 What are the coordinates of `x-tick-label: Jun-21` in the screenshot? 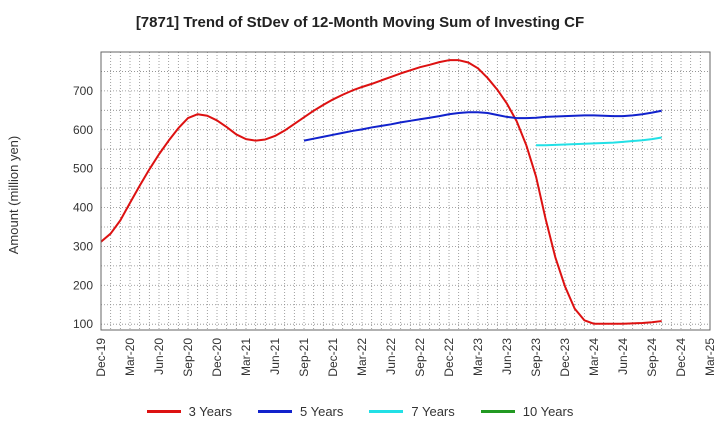 It's located at (275, 356).